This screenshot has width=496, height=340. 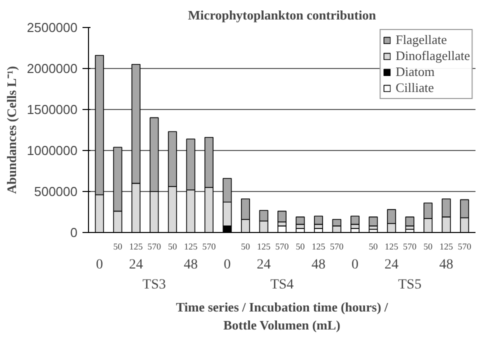 I want to click on y-tick-label: 2500000, so click(x=52, y=27).